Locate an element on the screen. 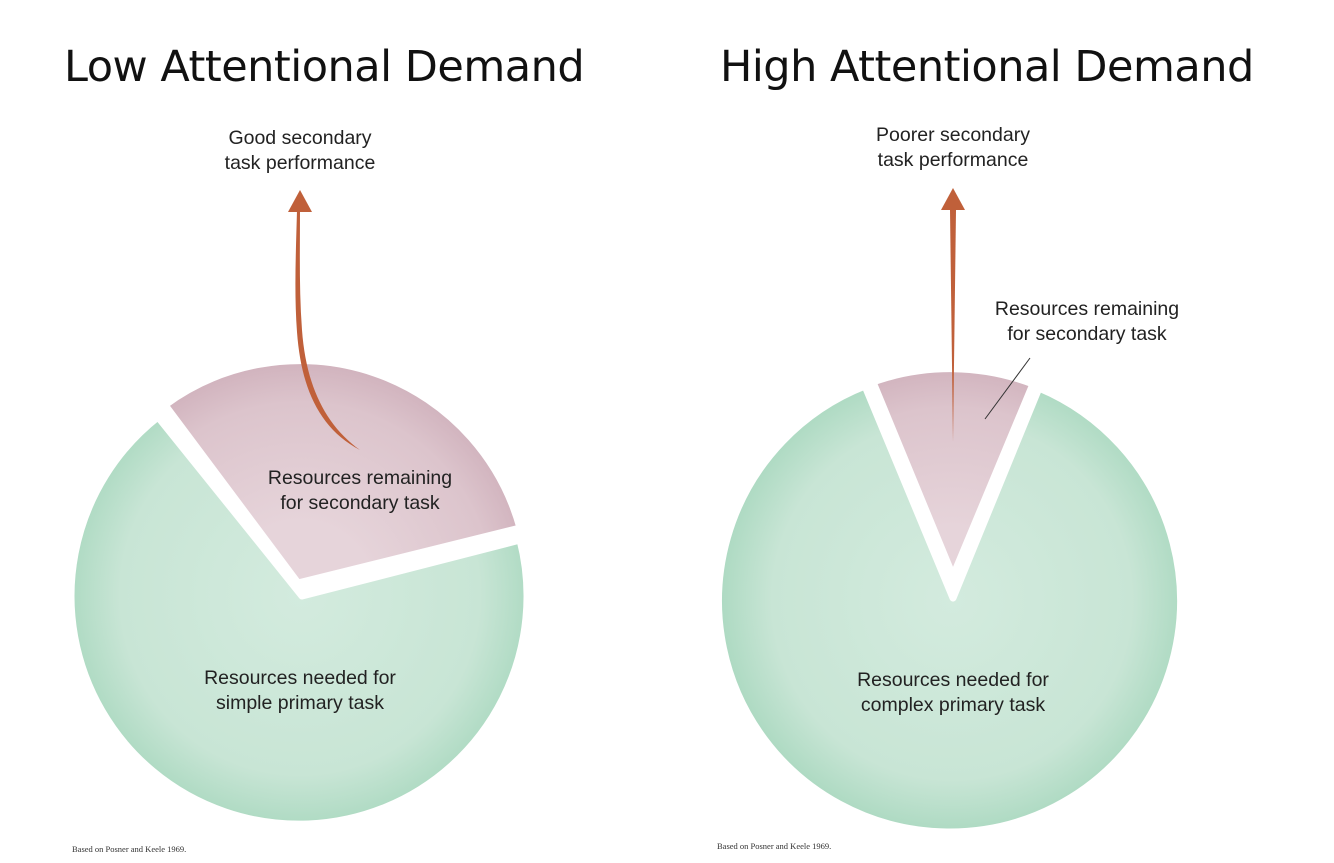  arrow-label: Poorer secondary task performance is located at coordinates (953, 147).